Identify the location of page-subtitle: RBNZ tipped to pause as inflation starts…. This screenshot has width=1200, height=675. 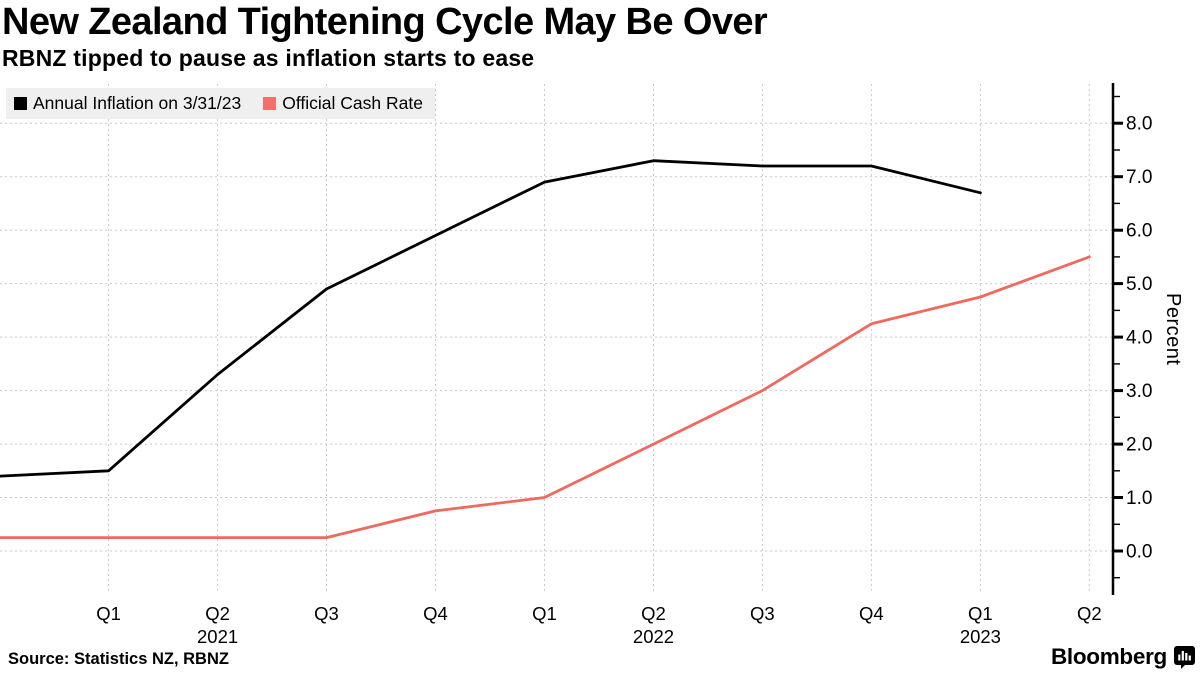
(268, 58).